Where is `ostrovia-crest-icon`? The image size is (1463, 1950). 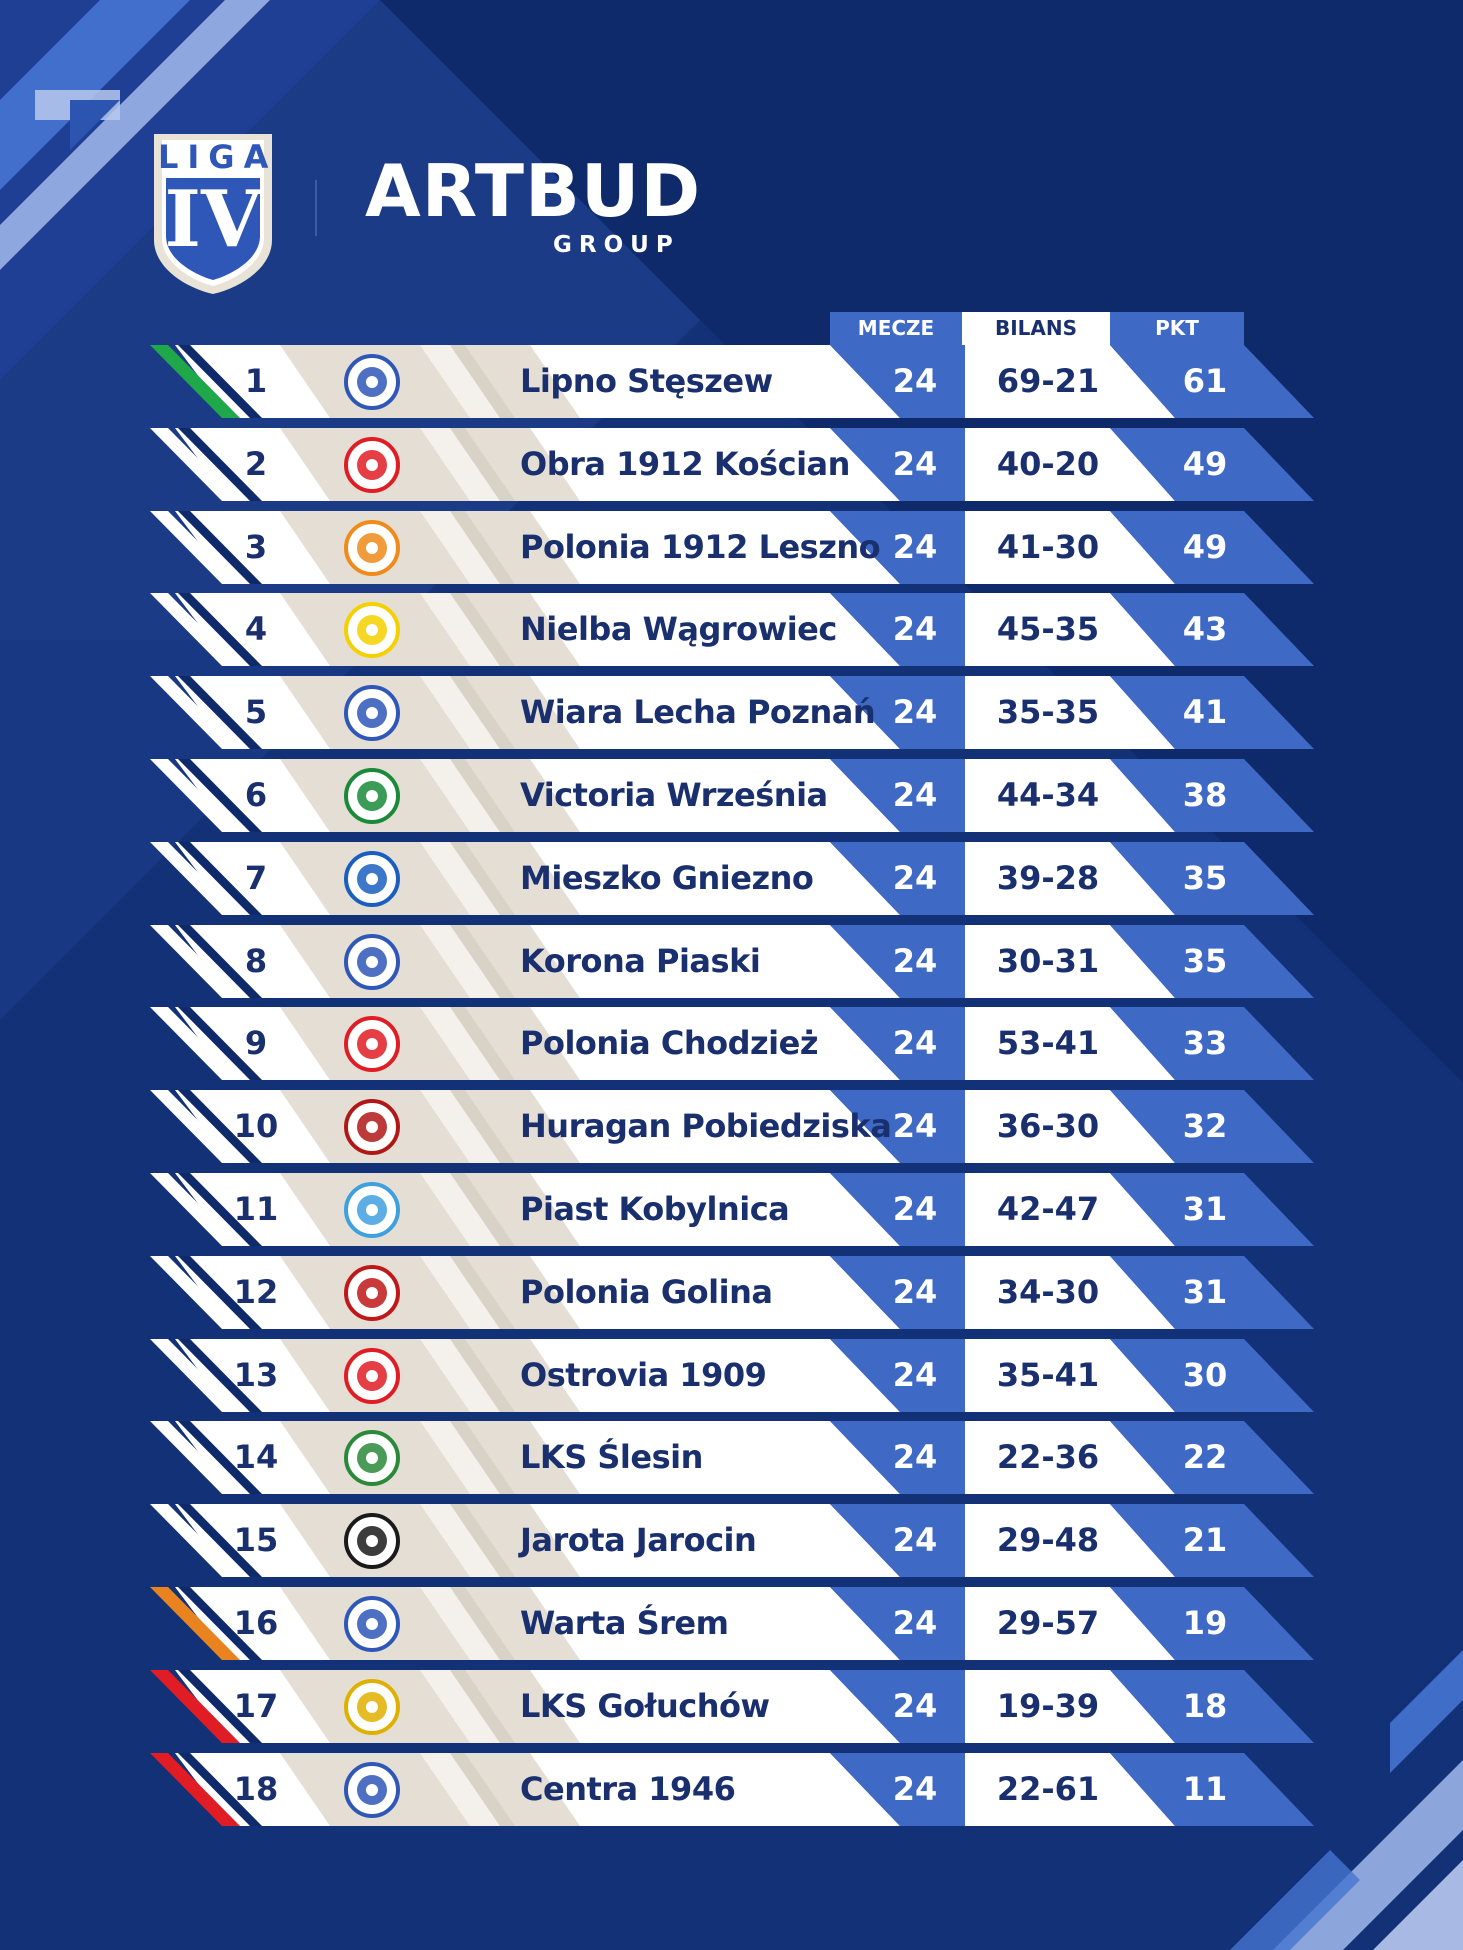 ostrovia-crest-icon is located at coordinates (372, 1376).